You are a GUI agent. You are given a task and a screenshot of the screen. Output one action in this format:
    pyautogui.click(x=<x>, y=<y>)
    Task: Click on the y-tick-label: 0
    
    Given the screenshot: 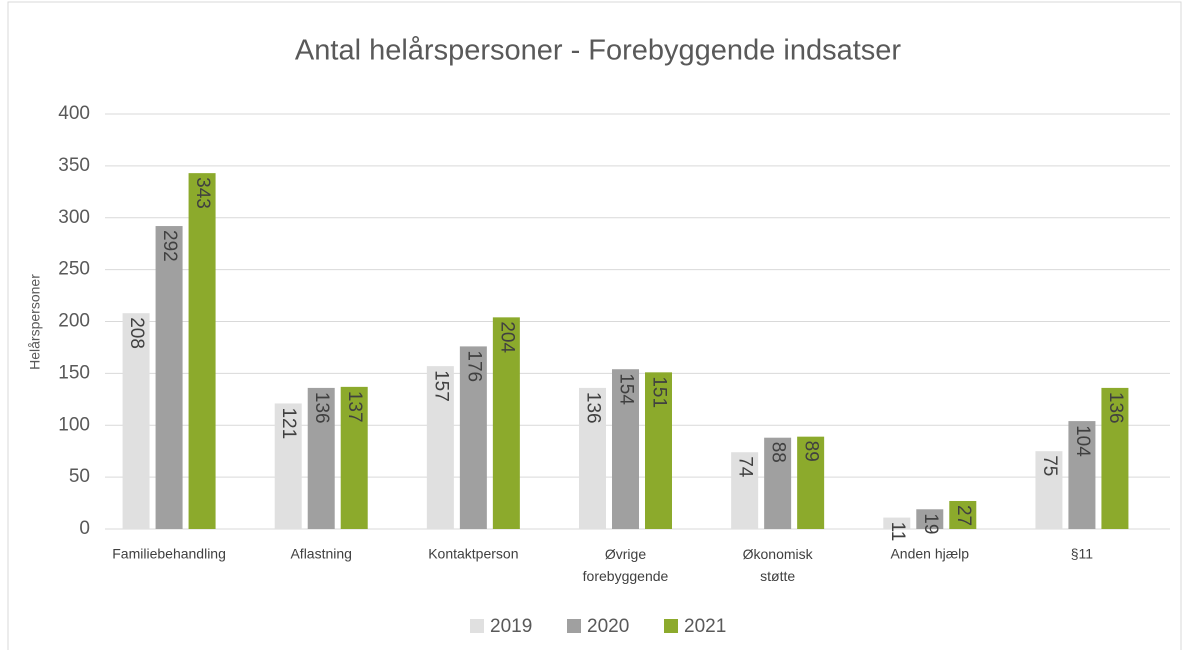 What is the action you would take?
    pyautogui.click(x=84, y=528)
    